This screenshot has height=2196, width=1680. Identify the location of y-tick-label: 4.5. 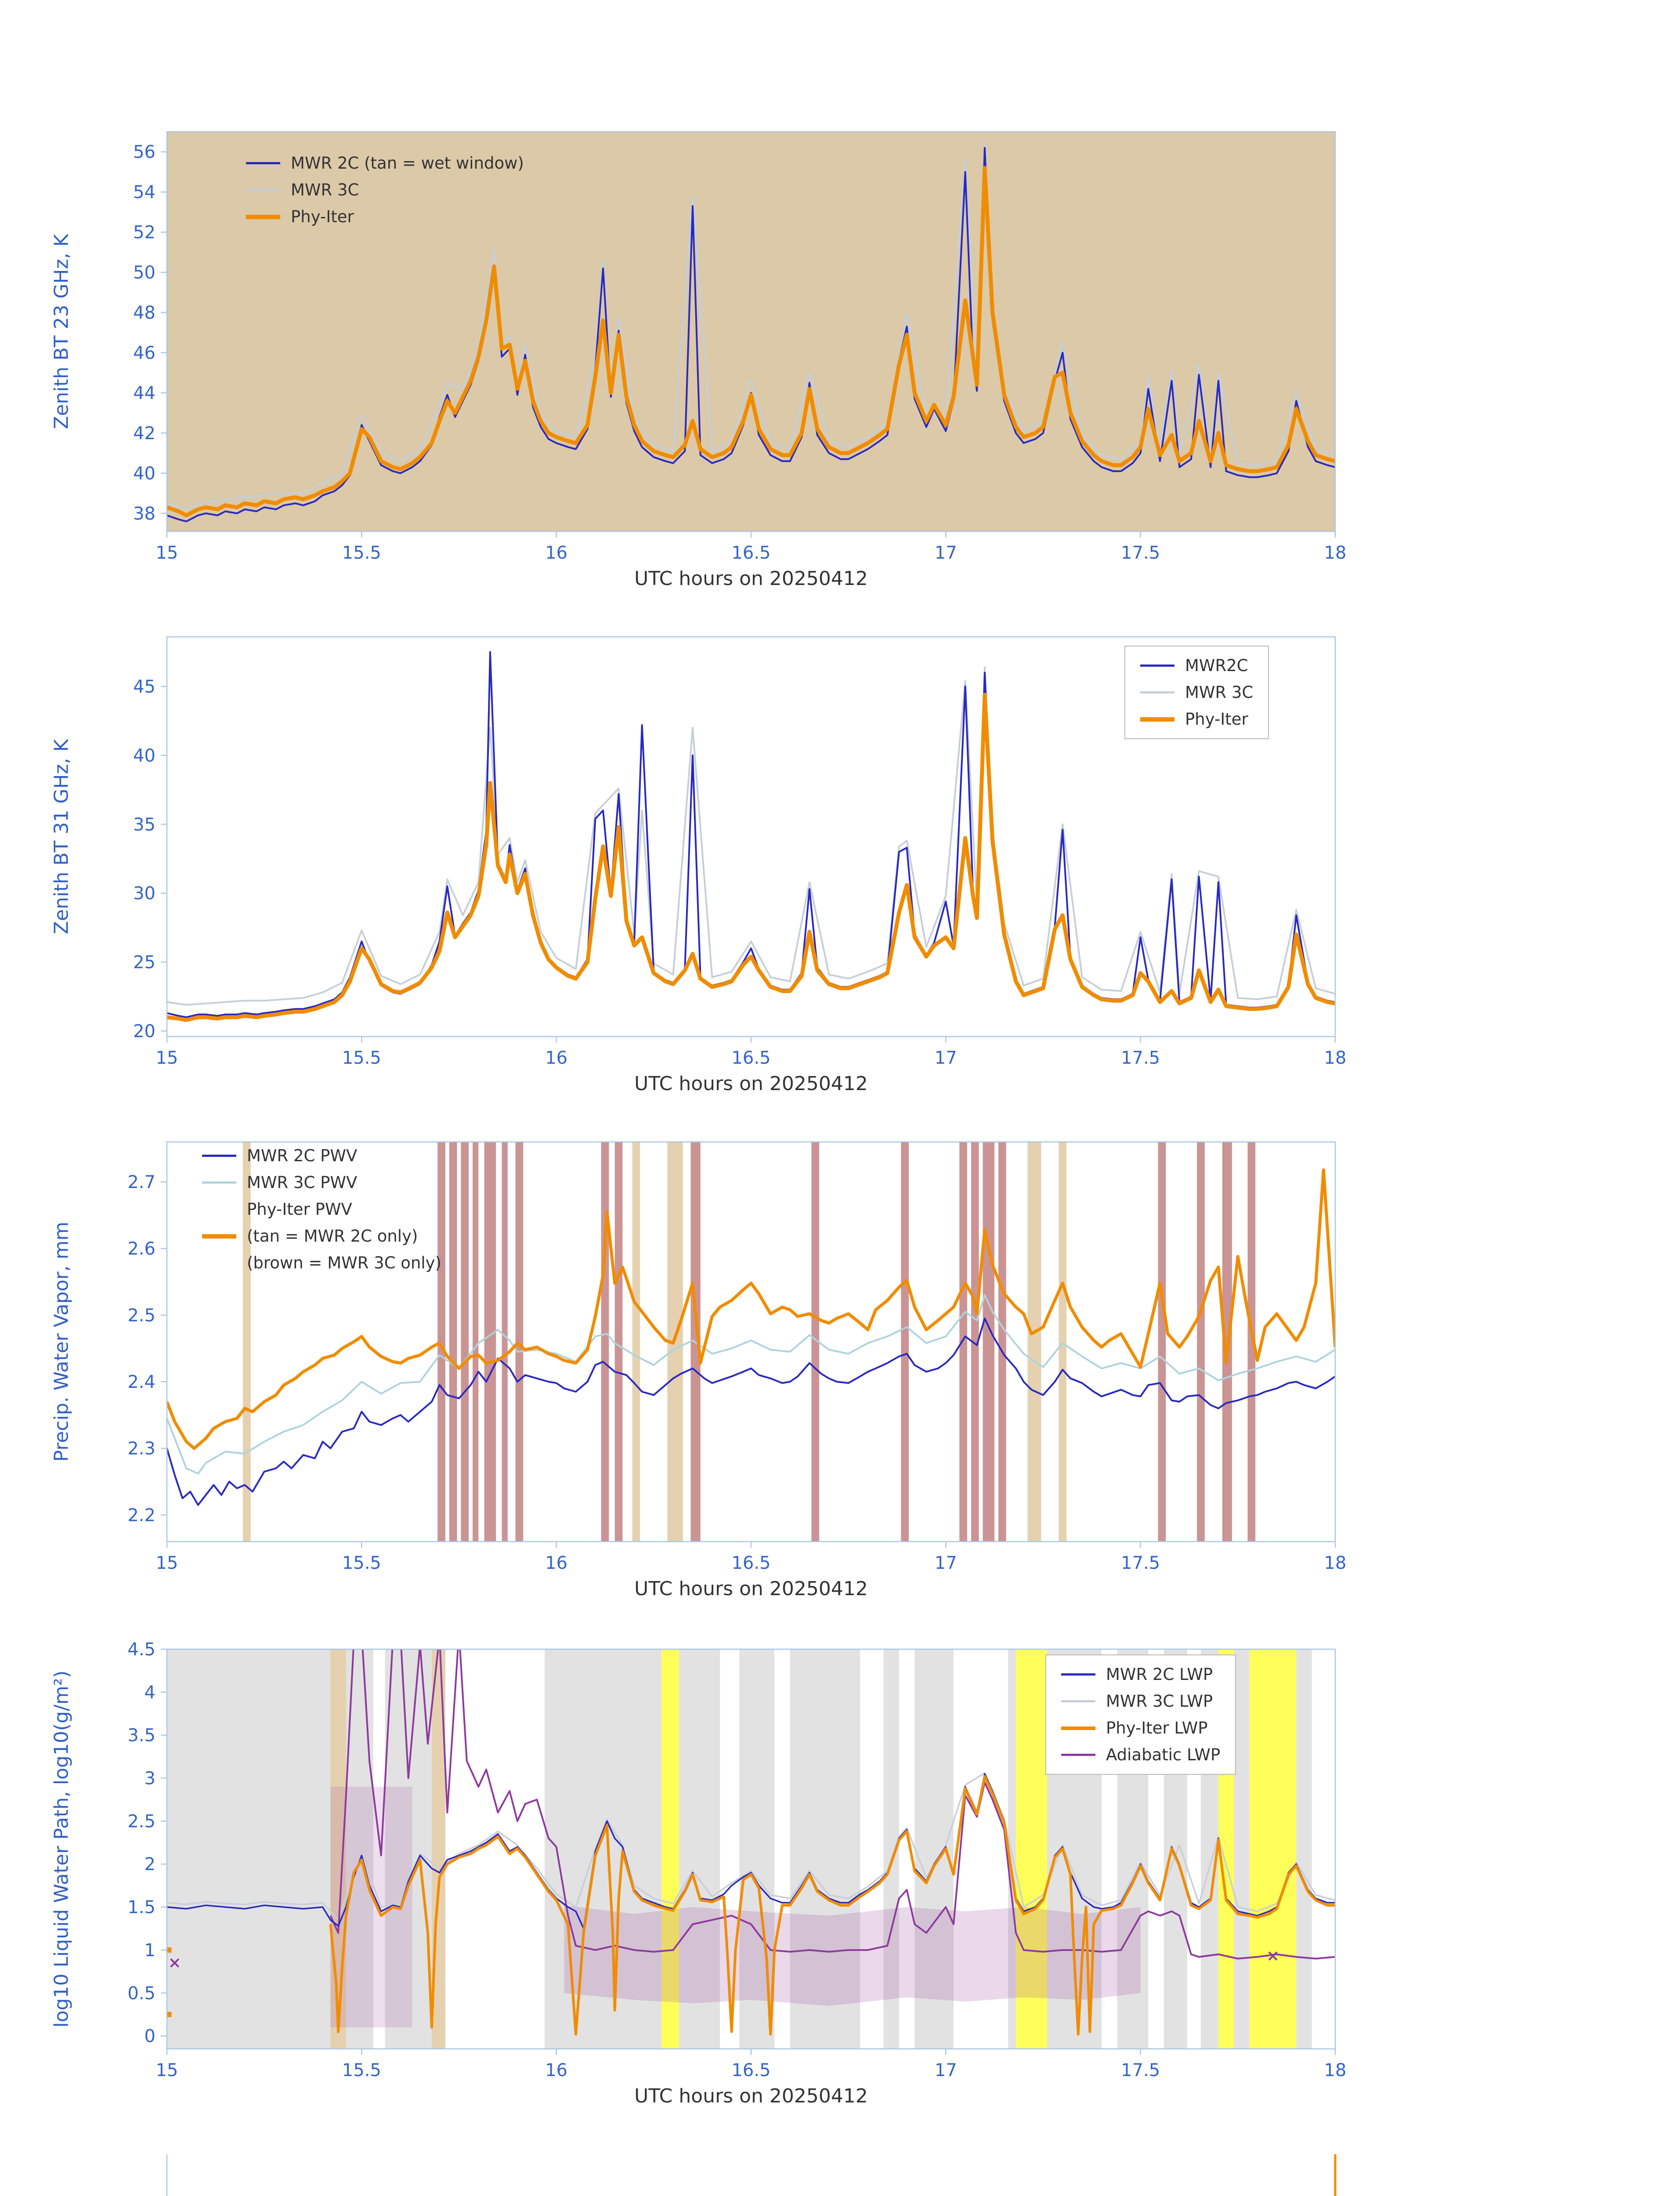
(141, 1650).